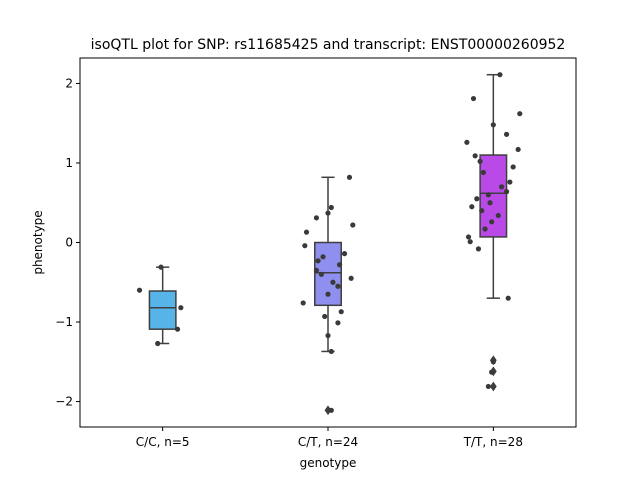  Describe the element at coordinates (69, 83) in the screenshot. I see `y-tick-label: 2` at that location.